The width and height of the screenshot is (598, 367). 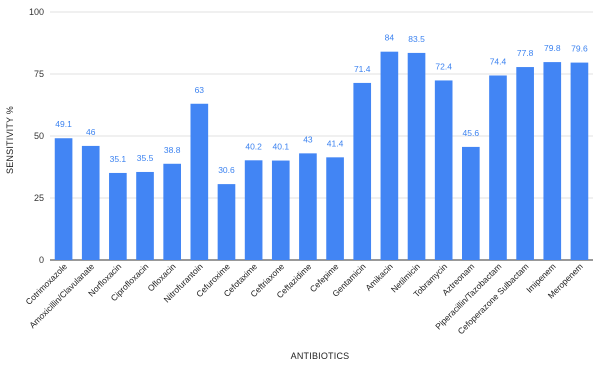 What do you see at coordinates (91, 132) in the screenshot?
I see `data-label: 46` at bounding box center [91, 132].